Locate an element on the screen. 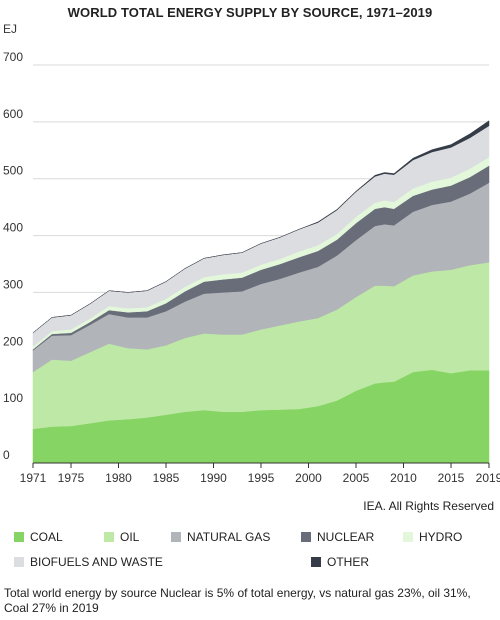 This screenshot has height=620, width=500. legend-item: HYDRO is located at coordinates (432, 537).